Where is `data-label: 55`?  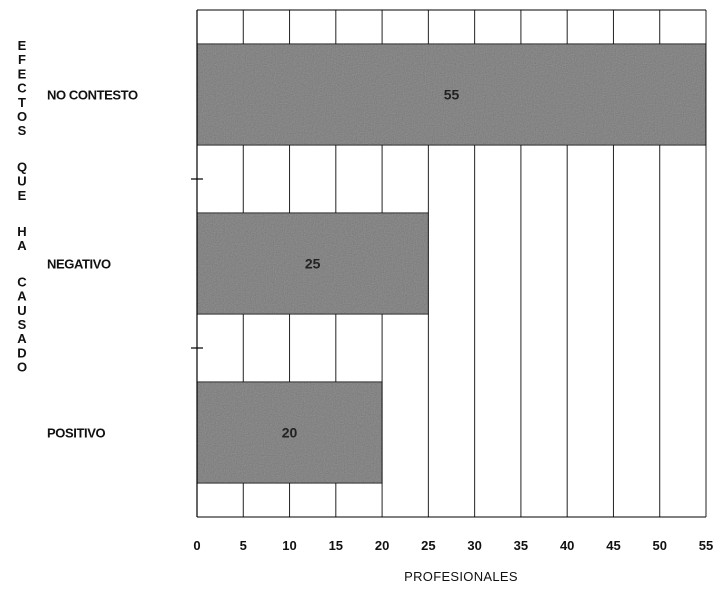
data-label: 55 is located at coordinates (452, 95).